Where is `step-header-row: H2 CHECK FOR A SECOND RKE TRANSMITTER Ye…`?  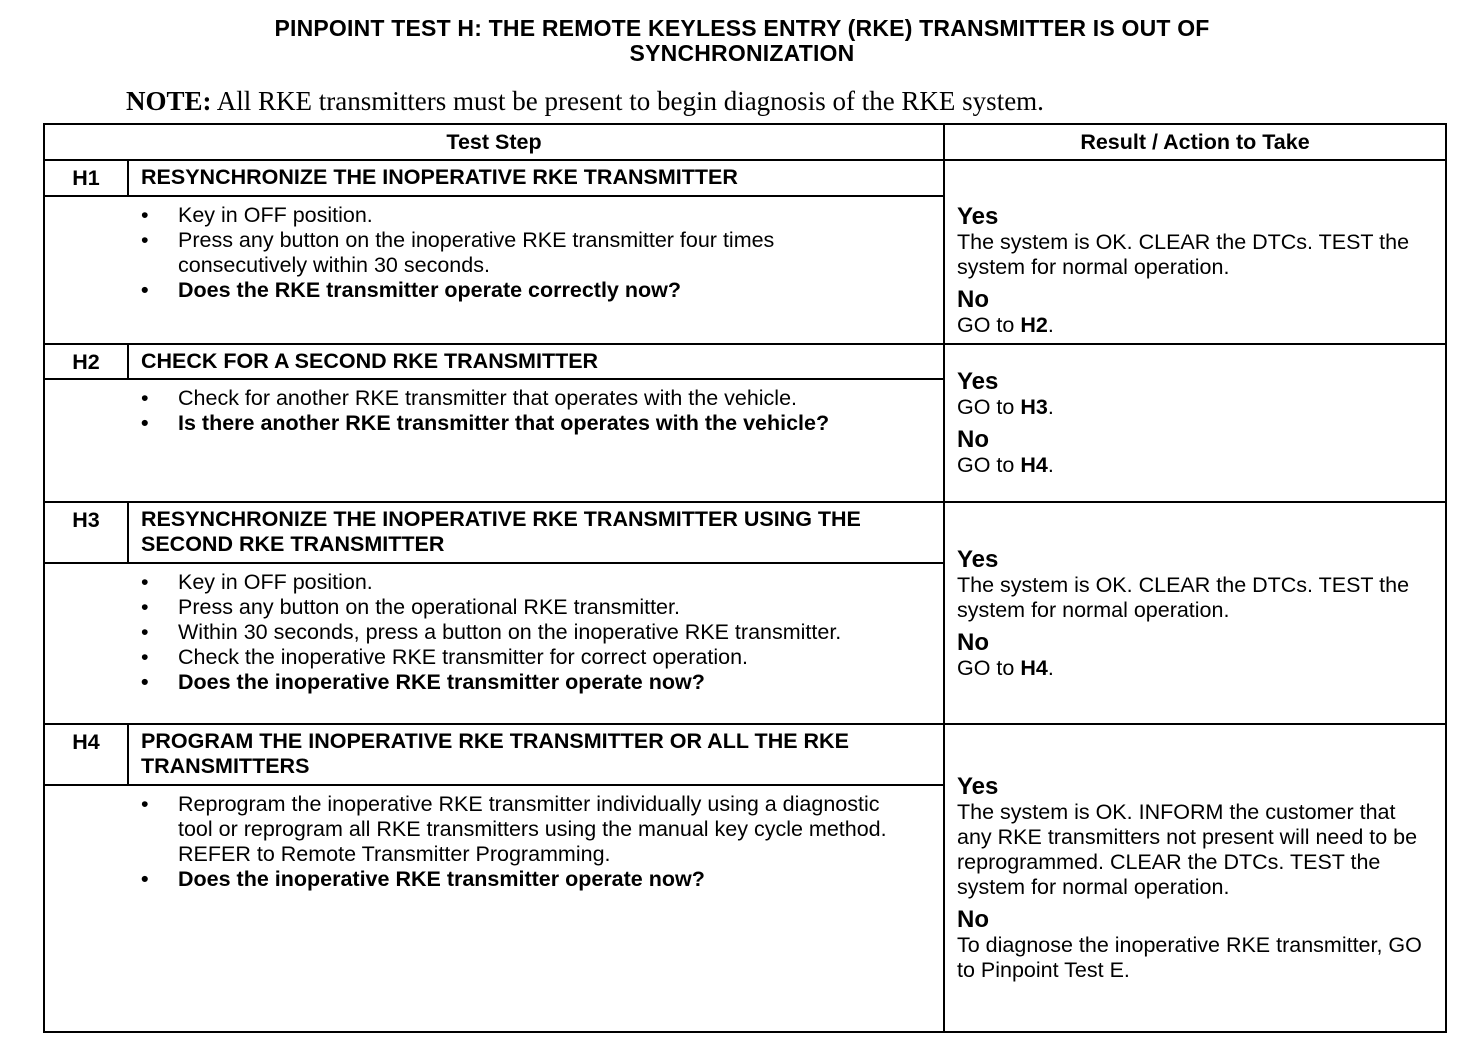 step-header-row: H2 CHECK FOR A SECOND RKE TRANSMITTER Ye… is located at coordinates (745, 423).